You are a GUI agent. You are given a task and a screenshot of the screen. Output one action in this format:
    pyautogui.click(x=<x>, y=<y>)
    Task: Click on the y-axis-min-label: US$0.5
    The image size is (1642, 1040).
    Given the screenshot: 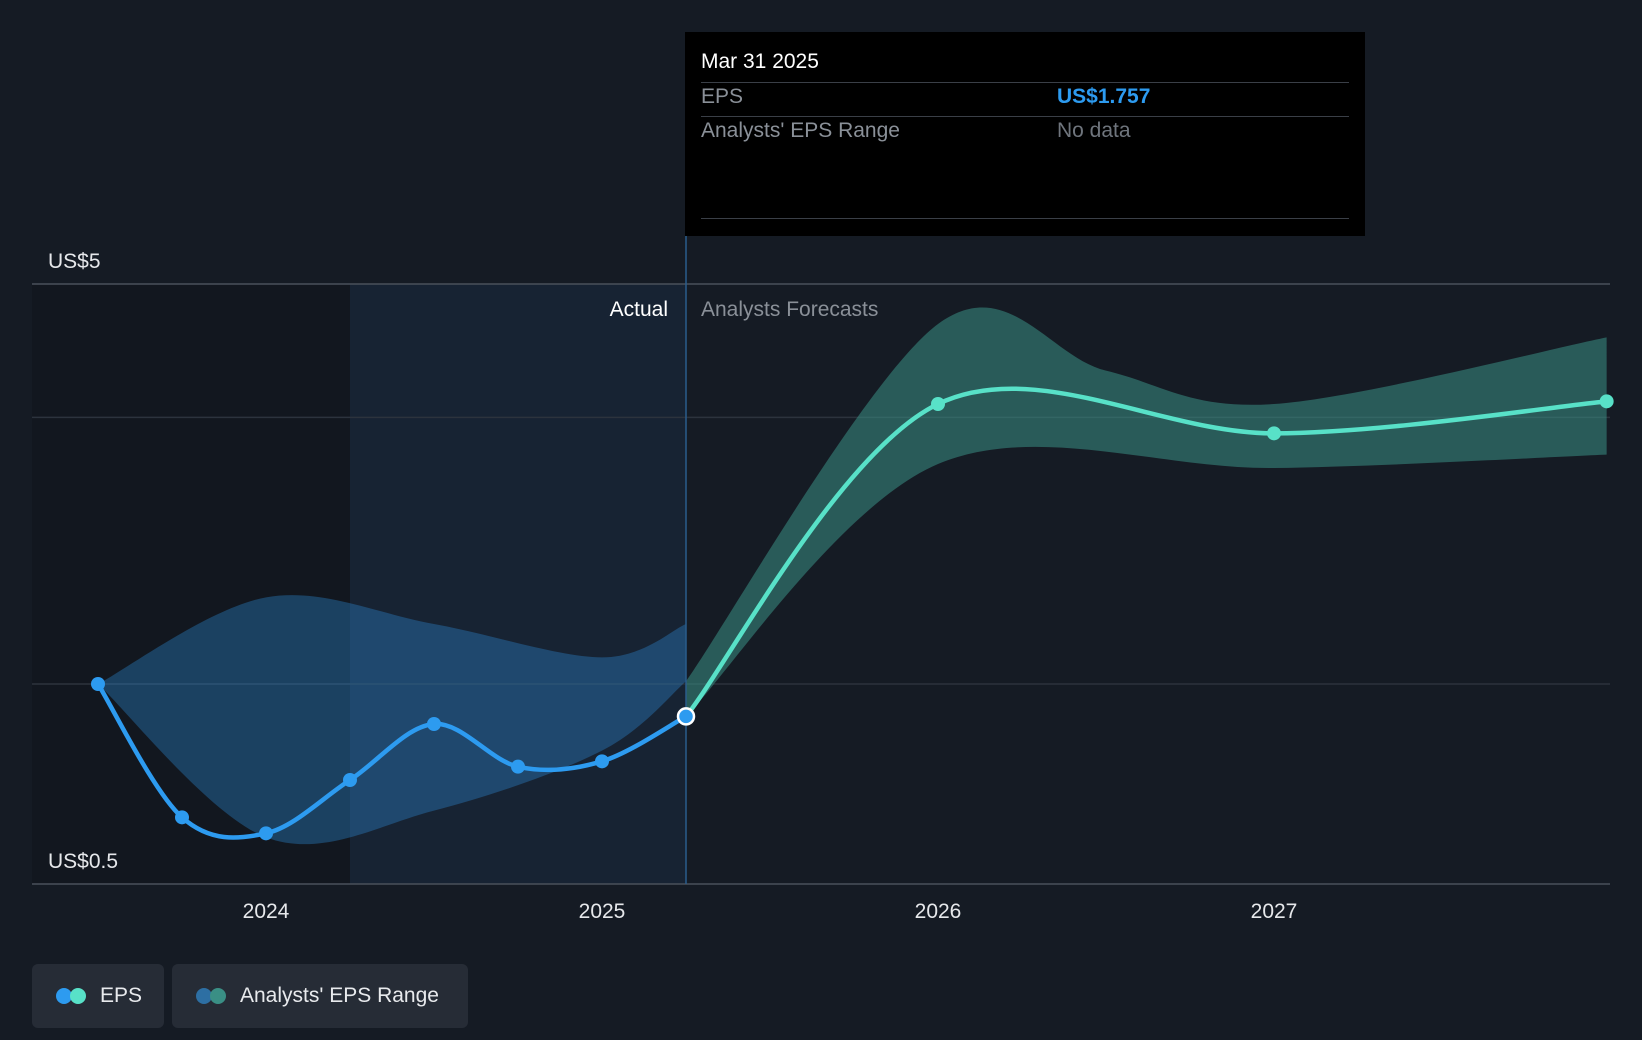 What is the action you would take?
    pyautogui.click(x=83, y=861)
    